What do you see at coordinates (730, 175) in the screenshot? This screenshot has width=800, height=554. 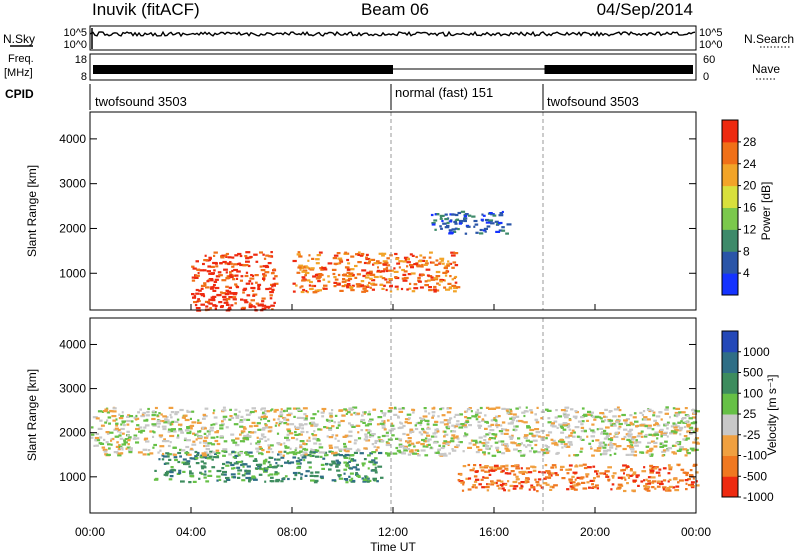 I see `colorbar-swatch` at bounding box center [730, 175].